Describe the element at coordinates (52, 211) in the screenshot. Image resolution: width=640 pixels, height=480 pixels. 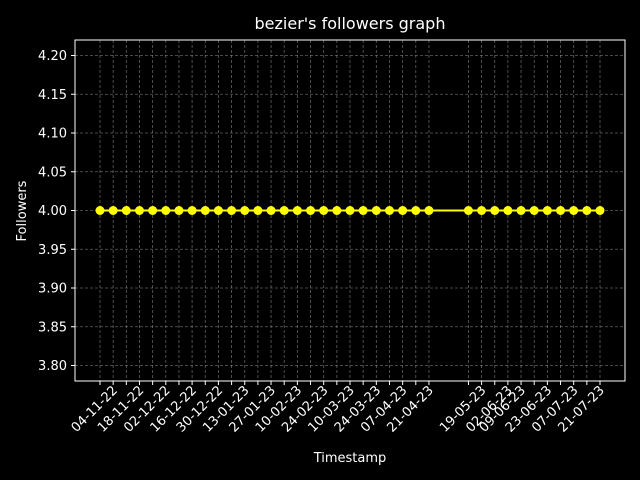
I see `y-tick-label: 4.00` at that location.